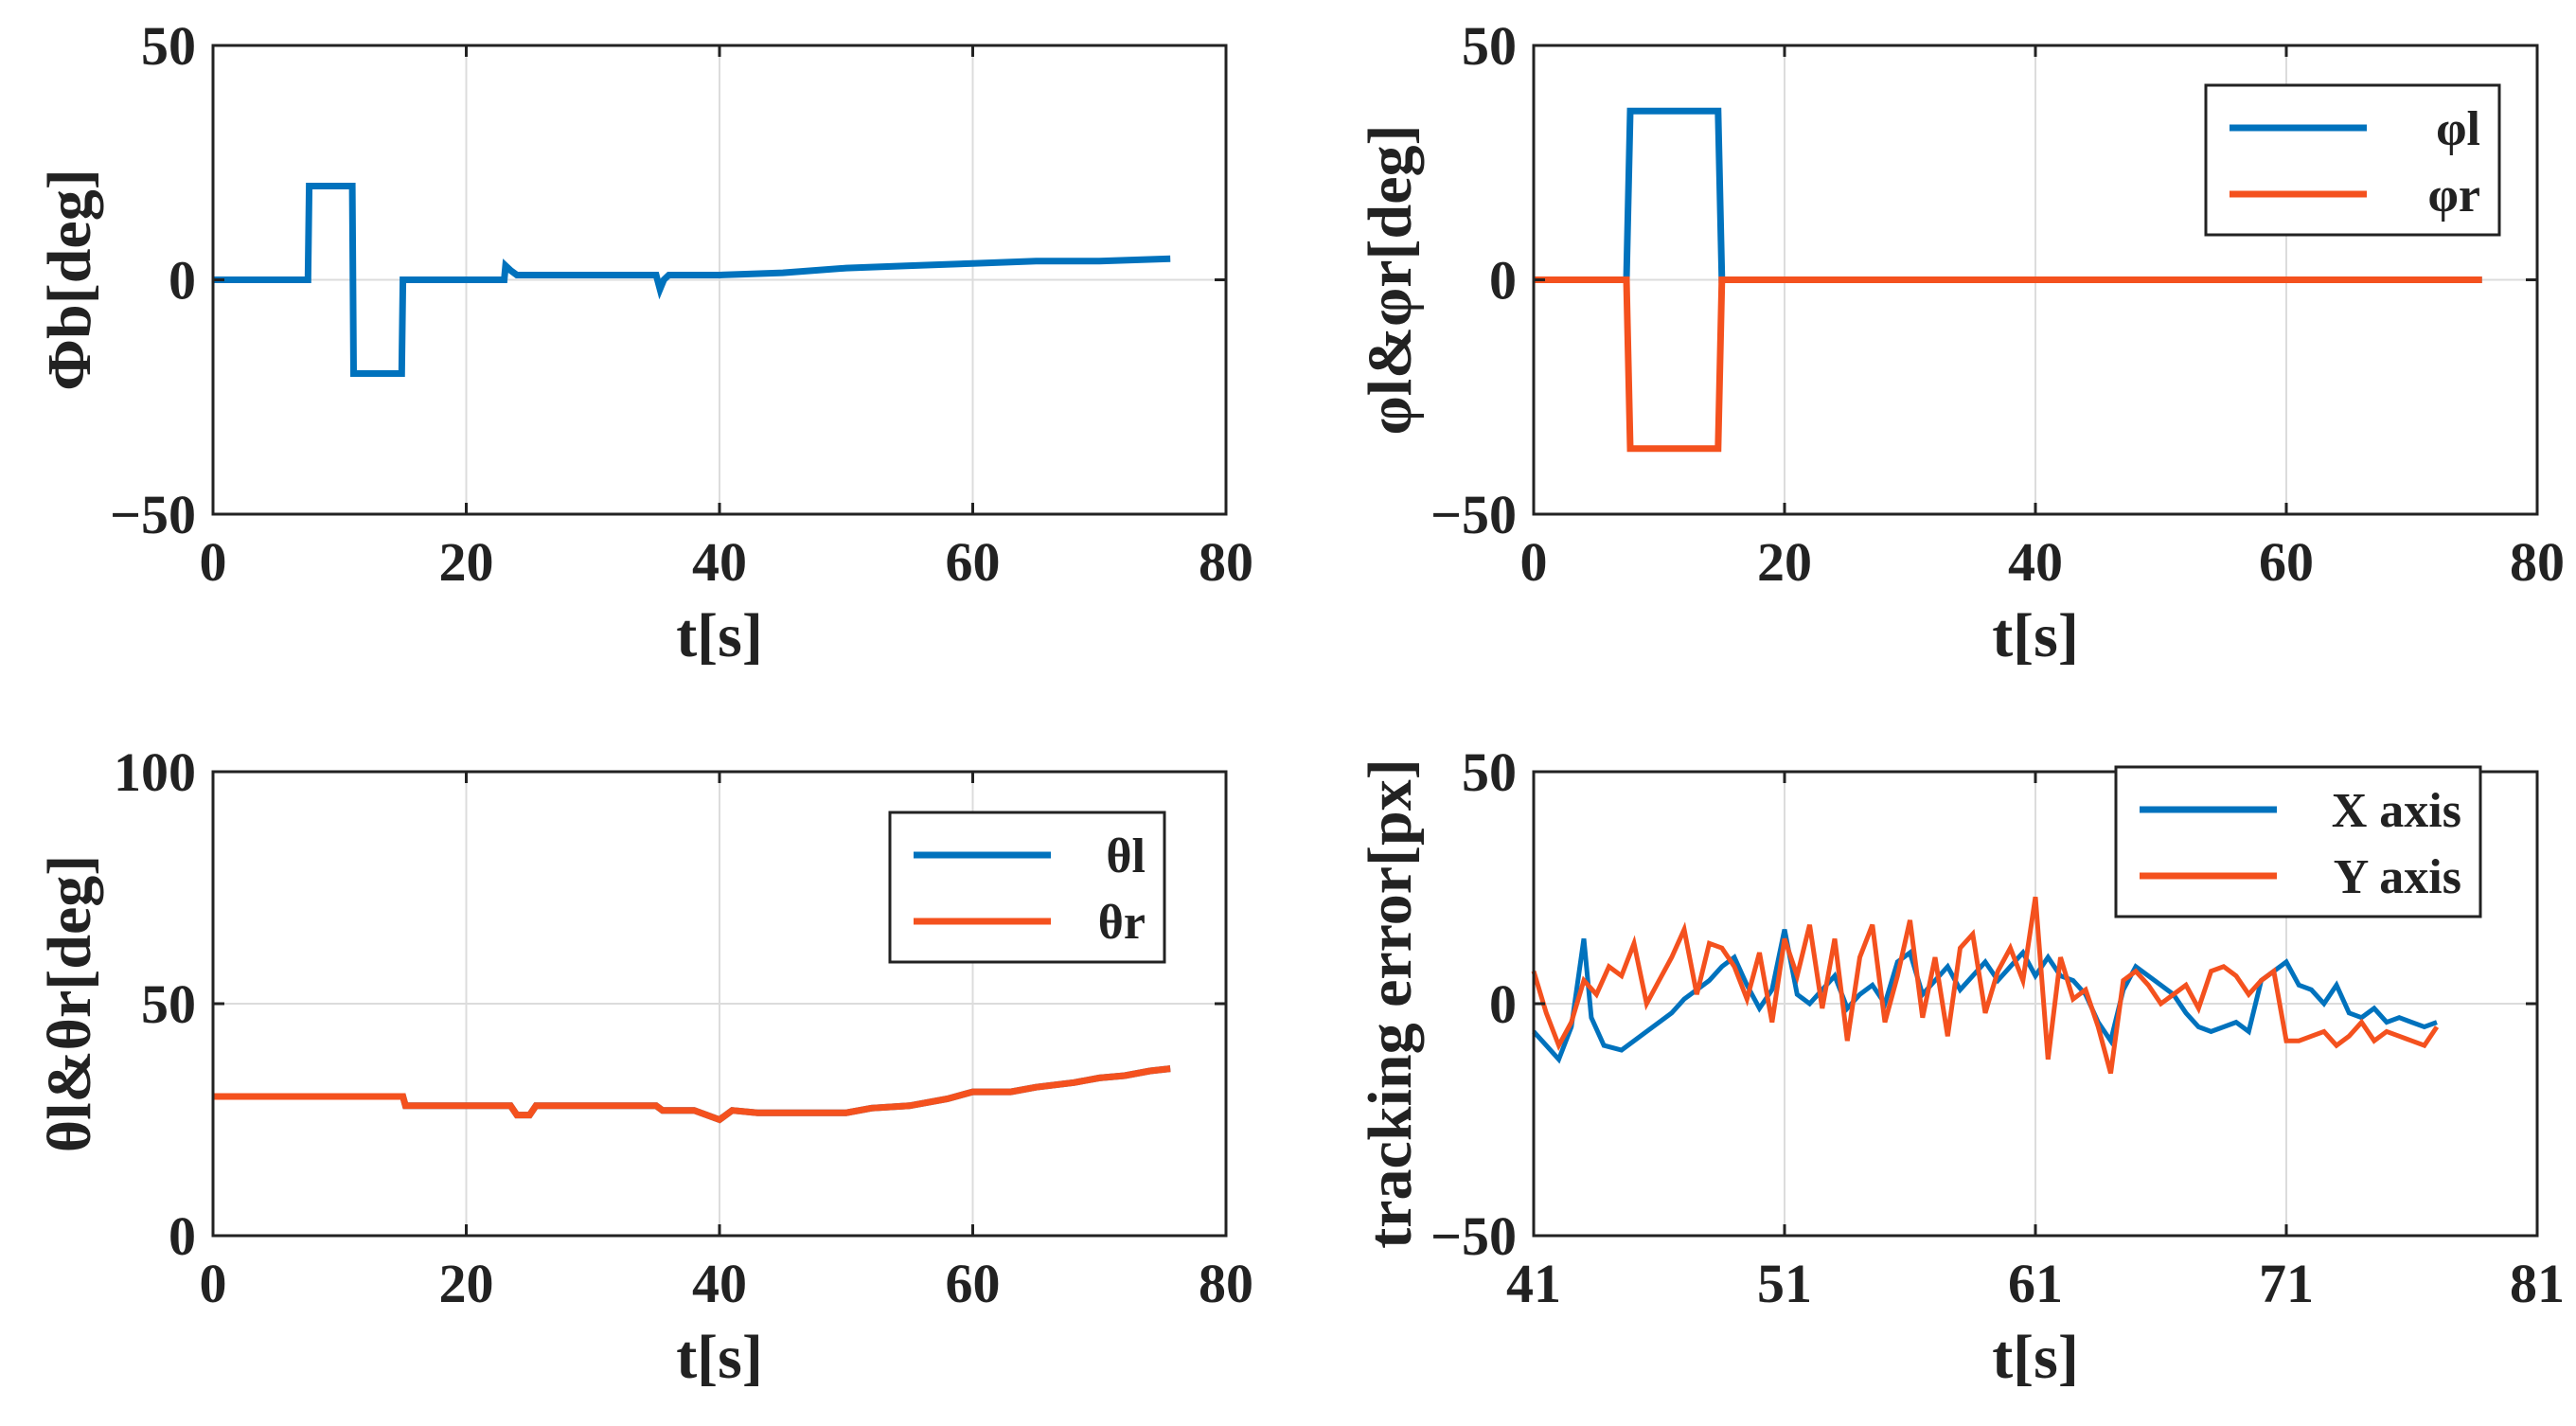 The width and height of the screenshot is (2576, 1426). What do you see at coordinates (155, 772) in the screenshot?
I see `y-tick-label: 100` at bounding box center [155, 772].